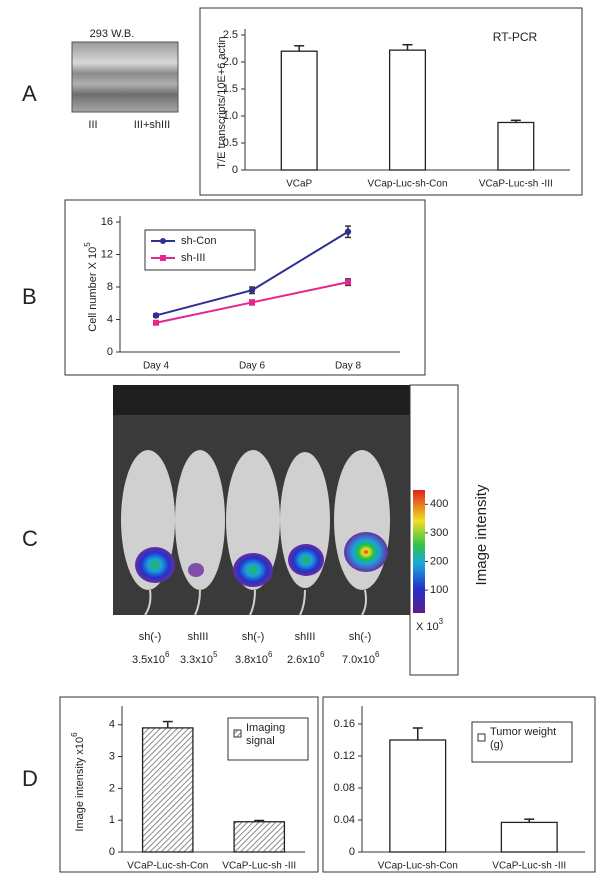  What do you see at coordinates (230, 35) in the screenshot?
I see `y-tick-label: 2.5` at bounding box center [230, 35].